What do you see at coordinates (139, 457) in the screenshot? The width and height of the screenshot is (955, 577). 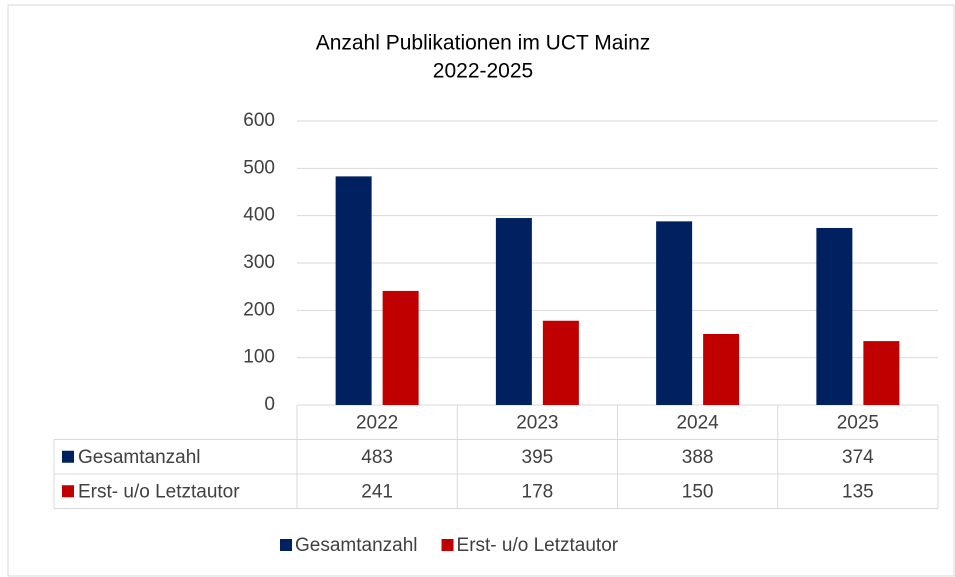 I see `table-row-label: Gesamtanzahl` at bounding box center [139, 457].